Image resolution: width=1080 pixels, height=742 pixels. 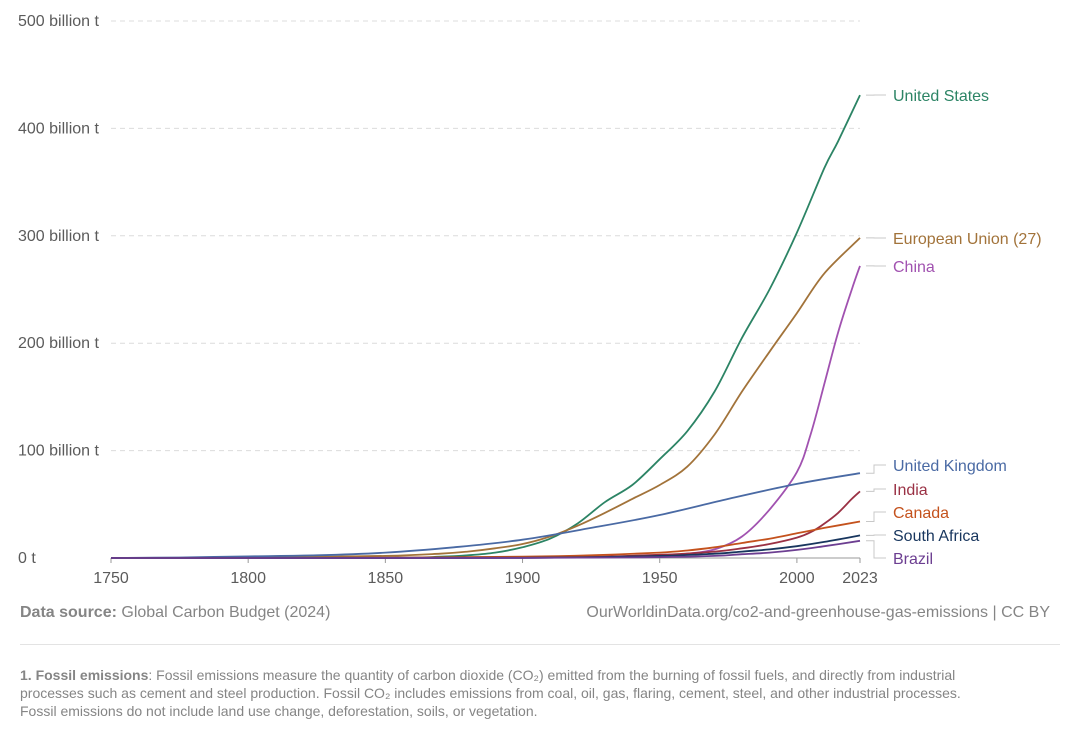 I want to click on series-label-india: India, so click(x=910, y=490).